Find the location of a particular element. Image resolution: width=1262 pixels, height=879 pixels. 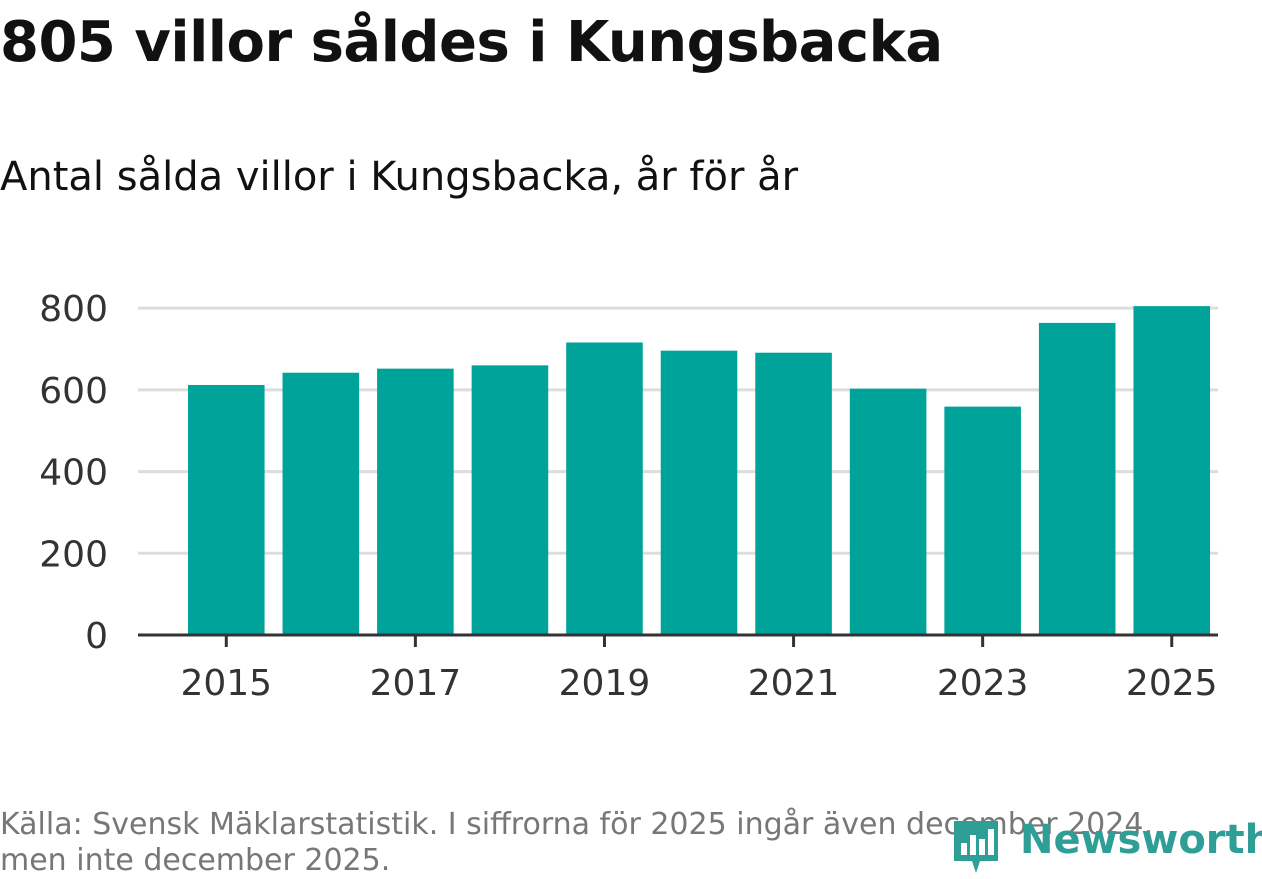

y-tick-label: 0 is located at coordinates (96, 636).